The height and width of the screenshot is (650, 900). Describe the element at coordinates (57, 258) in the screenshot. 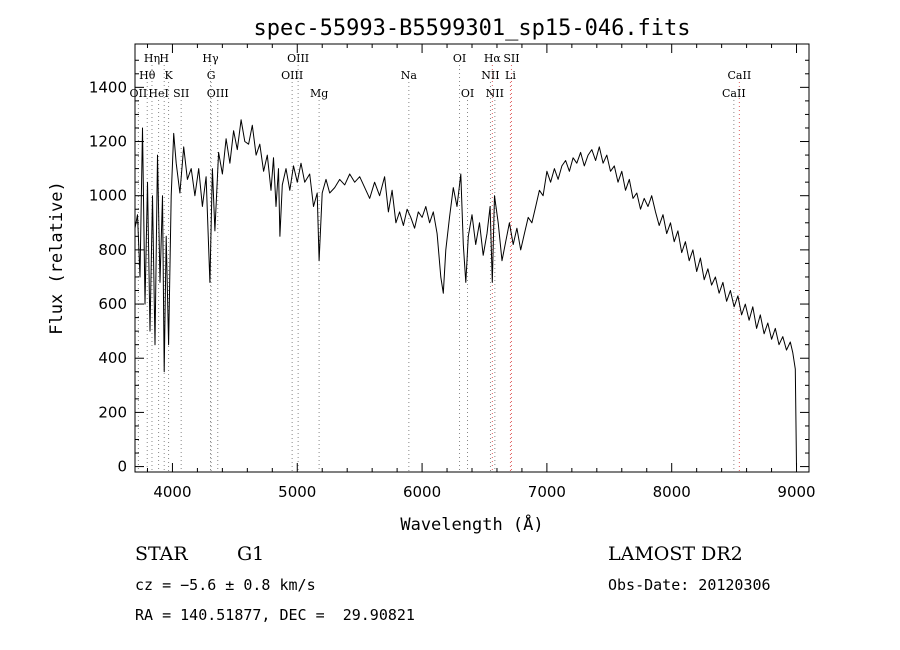

I see `y-axis-label: Flux (relative)` at that location.